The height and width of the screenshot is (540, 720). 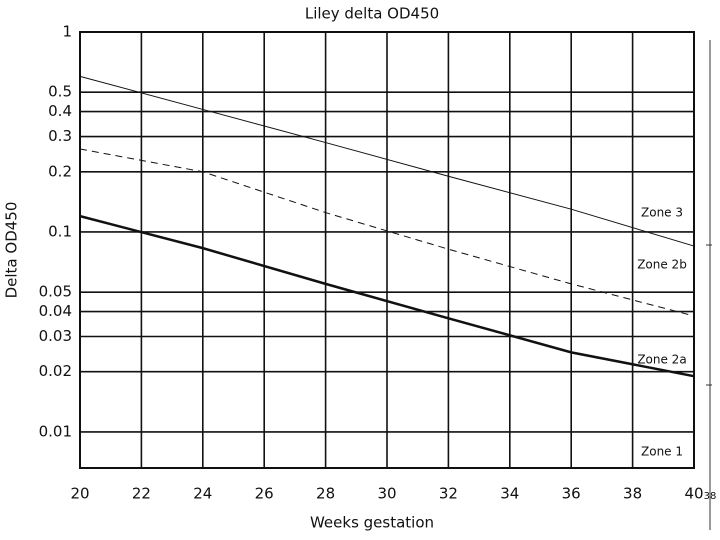 What do you see at coordinates (55, 371) in the screenshot?
I see `y-tick-label: 0.02` at bounding box center [55, 371].